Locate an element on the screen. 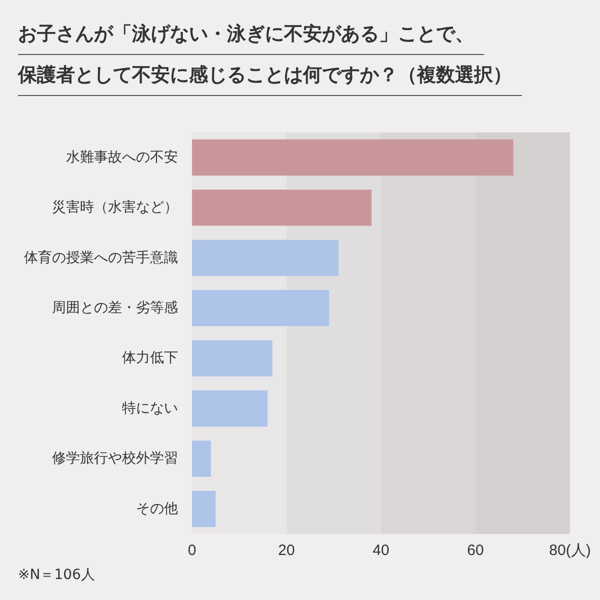  y-tick-label: 周囲との差・劣等感 is located at coordinates (115, 306).